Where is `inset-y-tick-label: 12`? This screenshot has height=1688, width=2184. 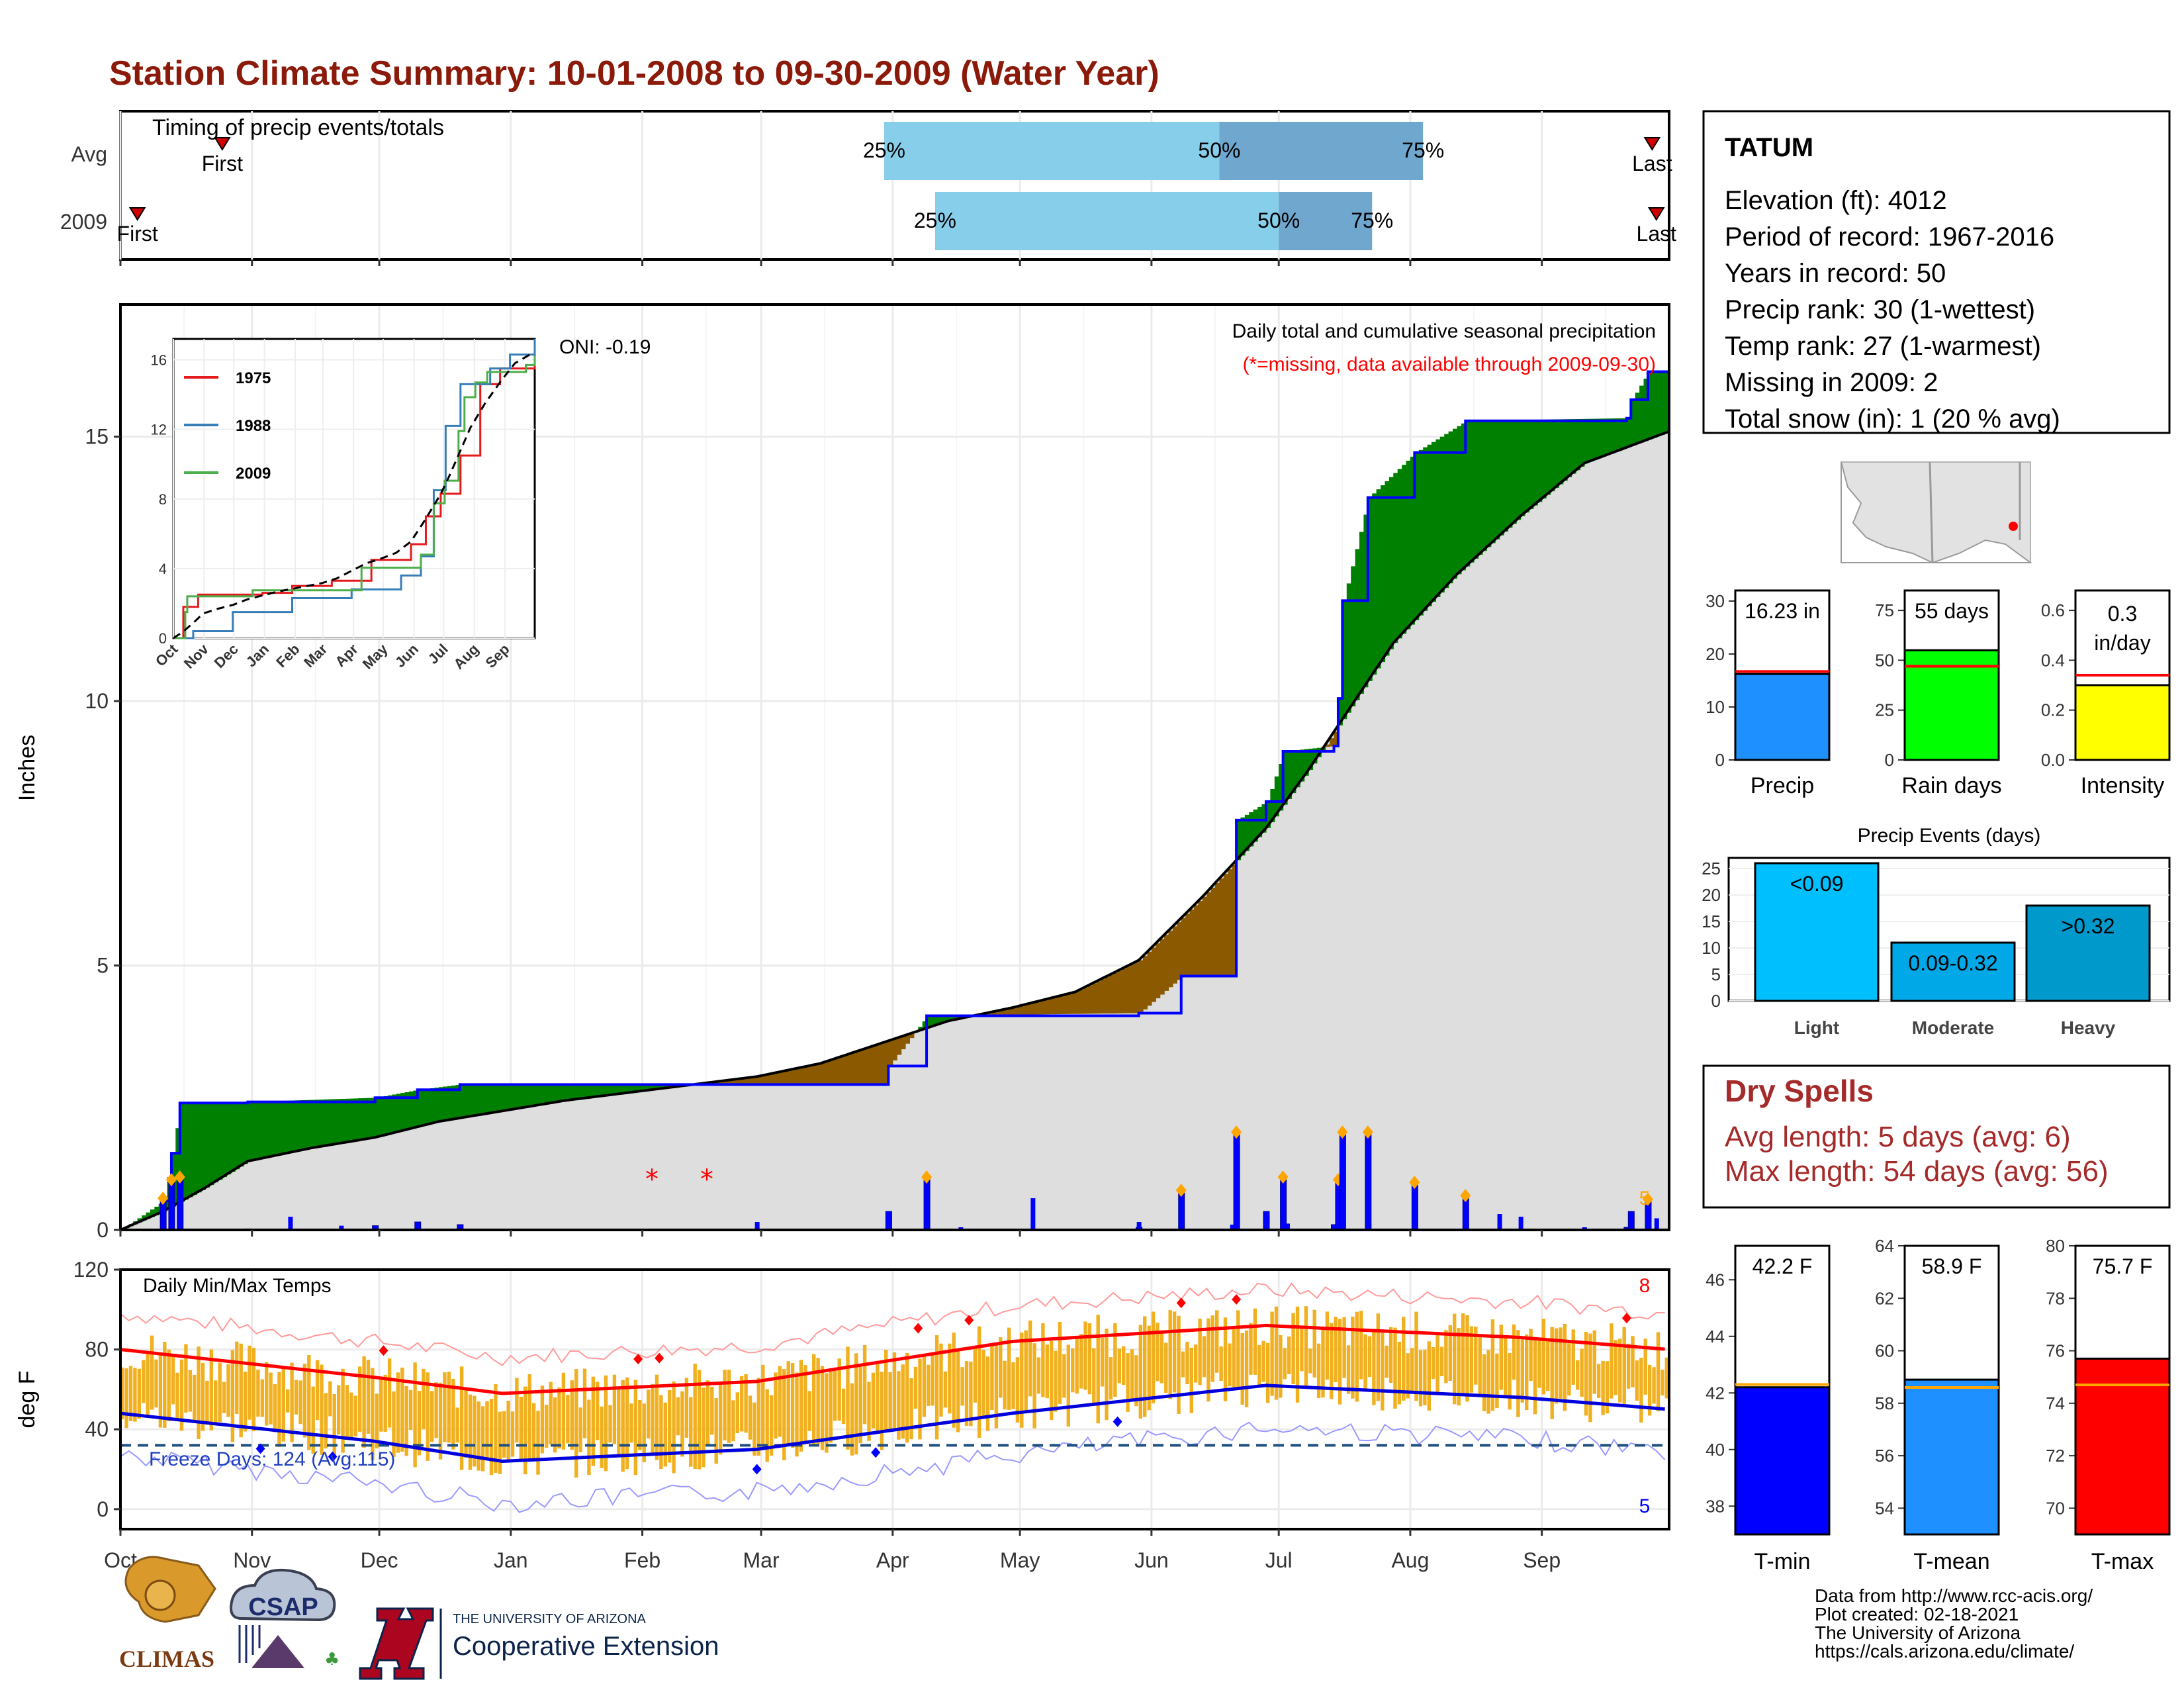
inset-y-tick-label: 12 is located at coordinates (159, 430).